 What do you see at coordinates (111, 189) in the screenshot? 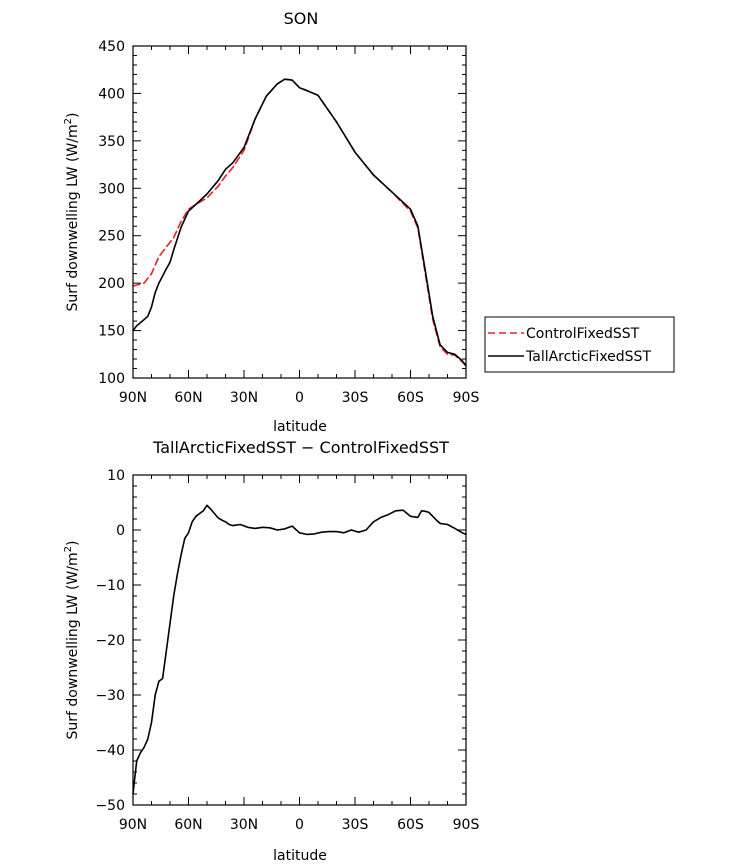
I see `top-y-tick-label: 300` at bounding box center [111, 189].